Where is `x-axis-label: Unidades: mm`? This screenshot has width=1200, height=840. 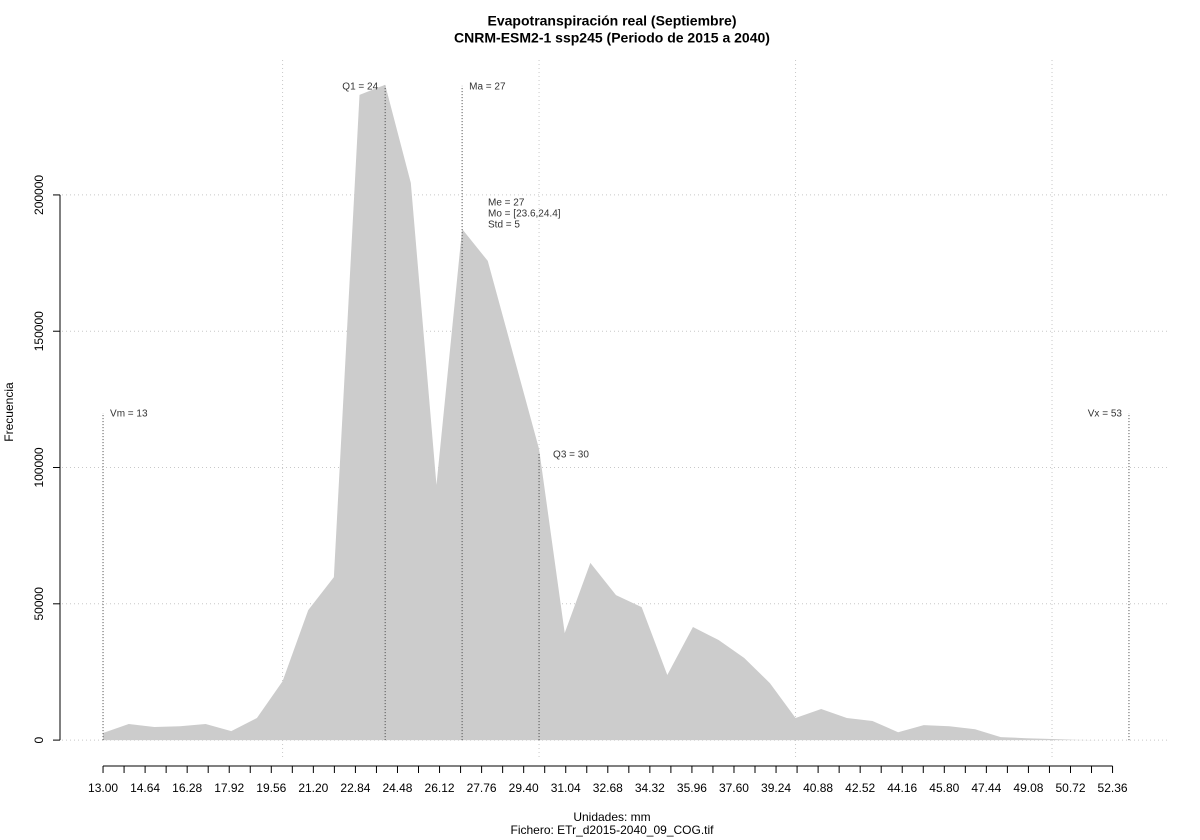
x-axis-label: Unidades: mm is located at coordinates (611, 817).